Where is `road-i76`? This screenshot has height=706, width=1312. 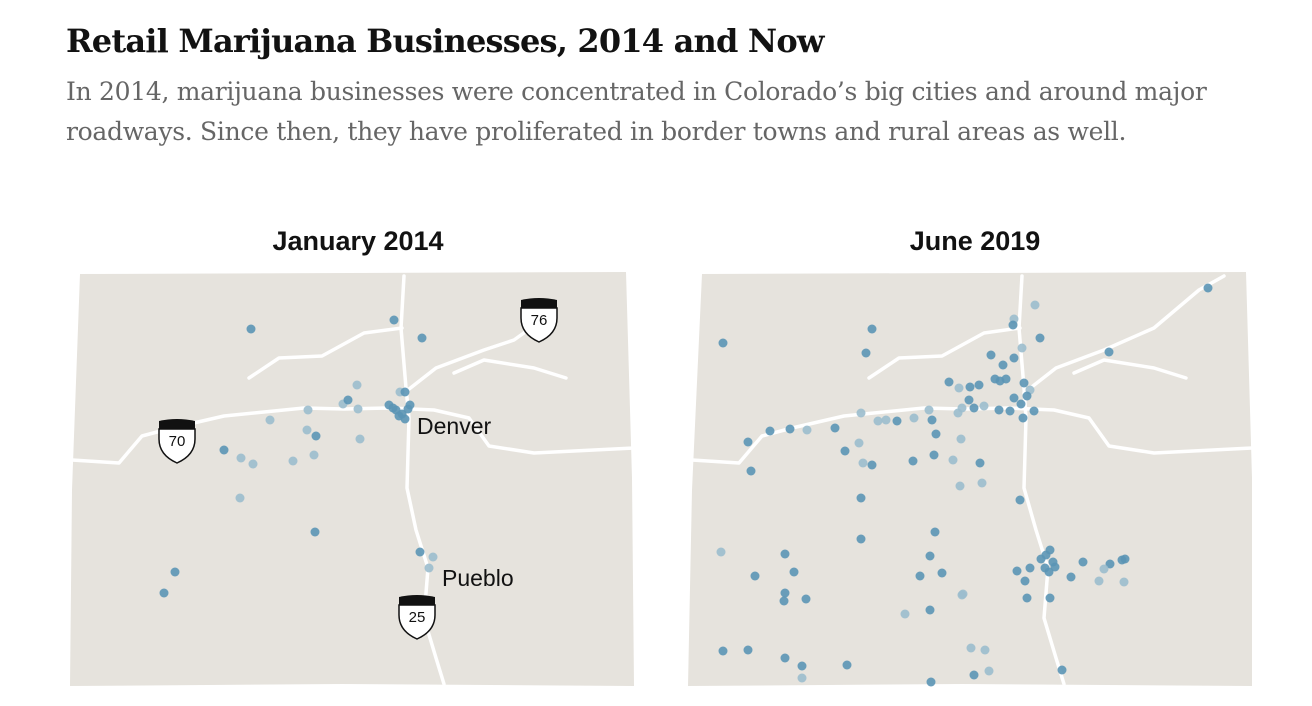
road-i76 is located at coordinates (473, 356).